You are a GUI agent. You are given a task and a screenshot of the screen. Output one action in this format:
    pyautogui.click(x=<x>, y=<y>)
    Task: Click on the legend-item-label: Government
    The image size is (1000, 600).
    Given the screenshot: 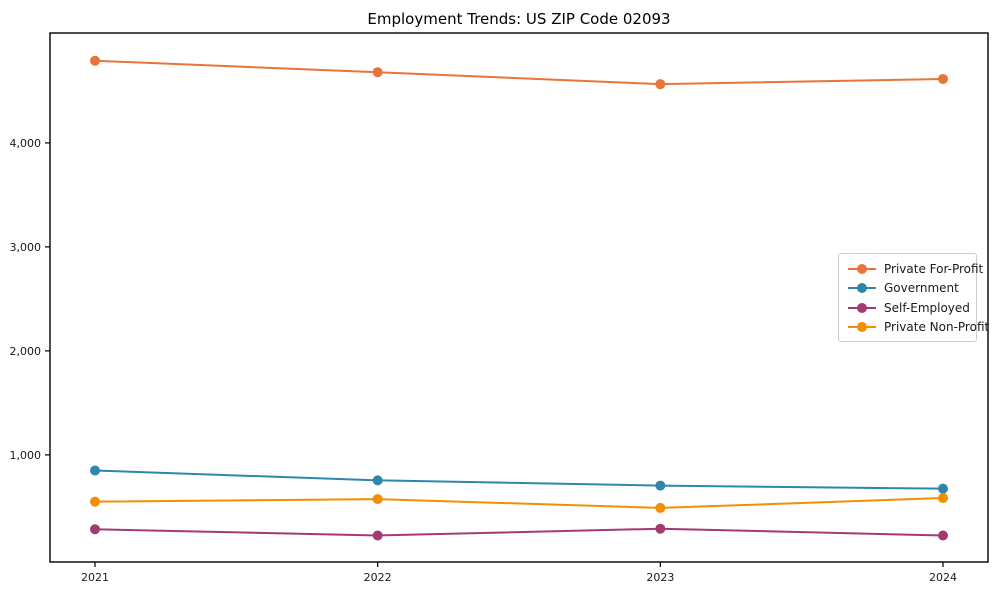 What is the action you would take?
    pyautogui.click(x=921, y=288)
    